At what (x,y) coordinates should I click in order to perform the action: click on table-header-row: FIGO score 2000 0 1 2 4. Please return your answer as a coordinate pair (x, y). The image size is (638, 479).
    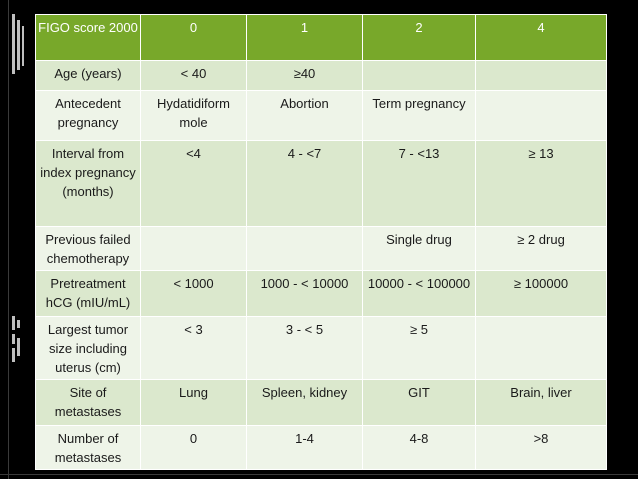
    Looking at the image, I should click on (321, 37).